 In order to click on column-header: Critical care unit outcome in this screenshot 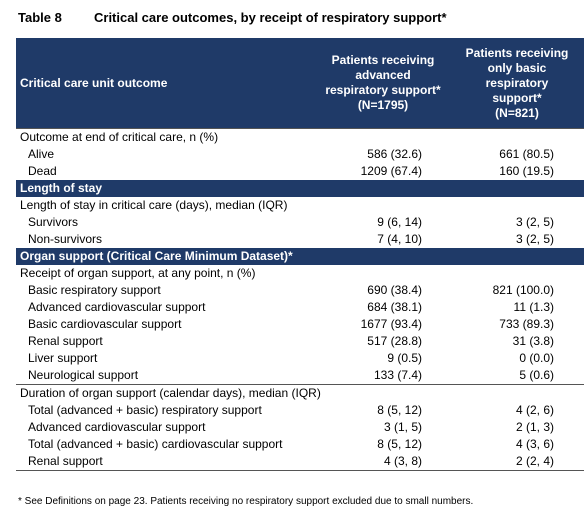, I will do `click(166, 83)`.